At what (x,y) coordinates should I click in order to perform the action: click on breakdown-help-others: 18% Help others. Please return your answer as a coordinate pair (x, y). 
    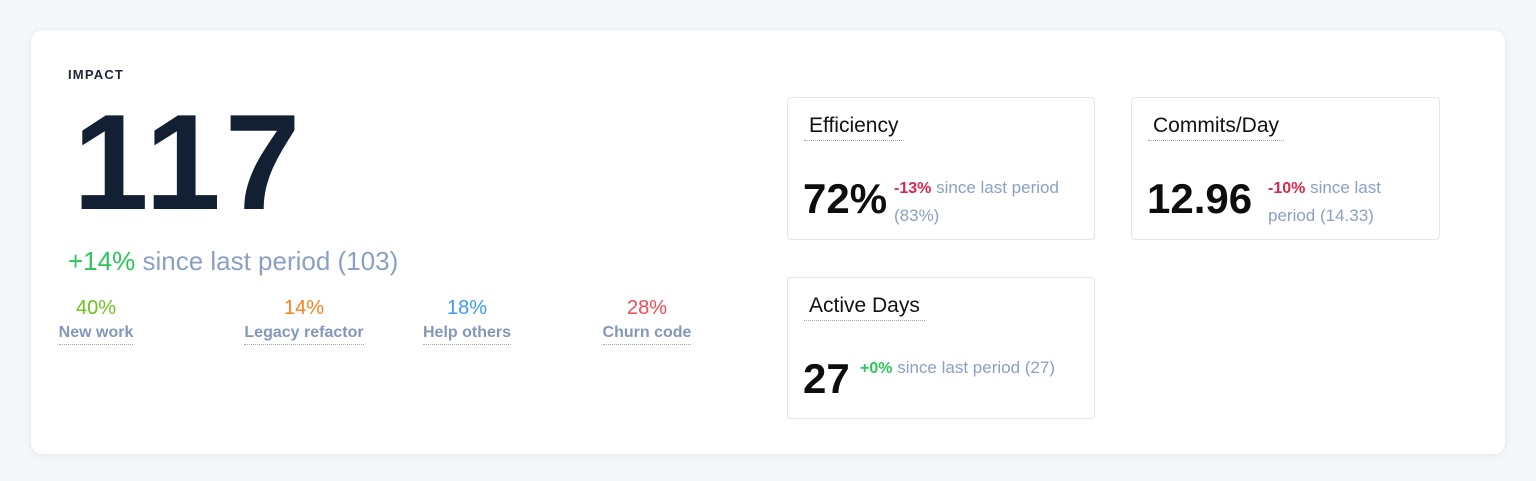
    Looking at the image, I should click on (467, 320).